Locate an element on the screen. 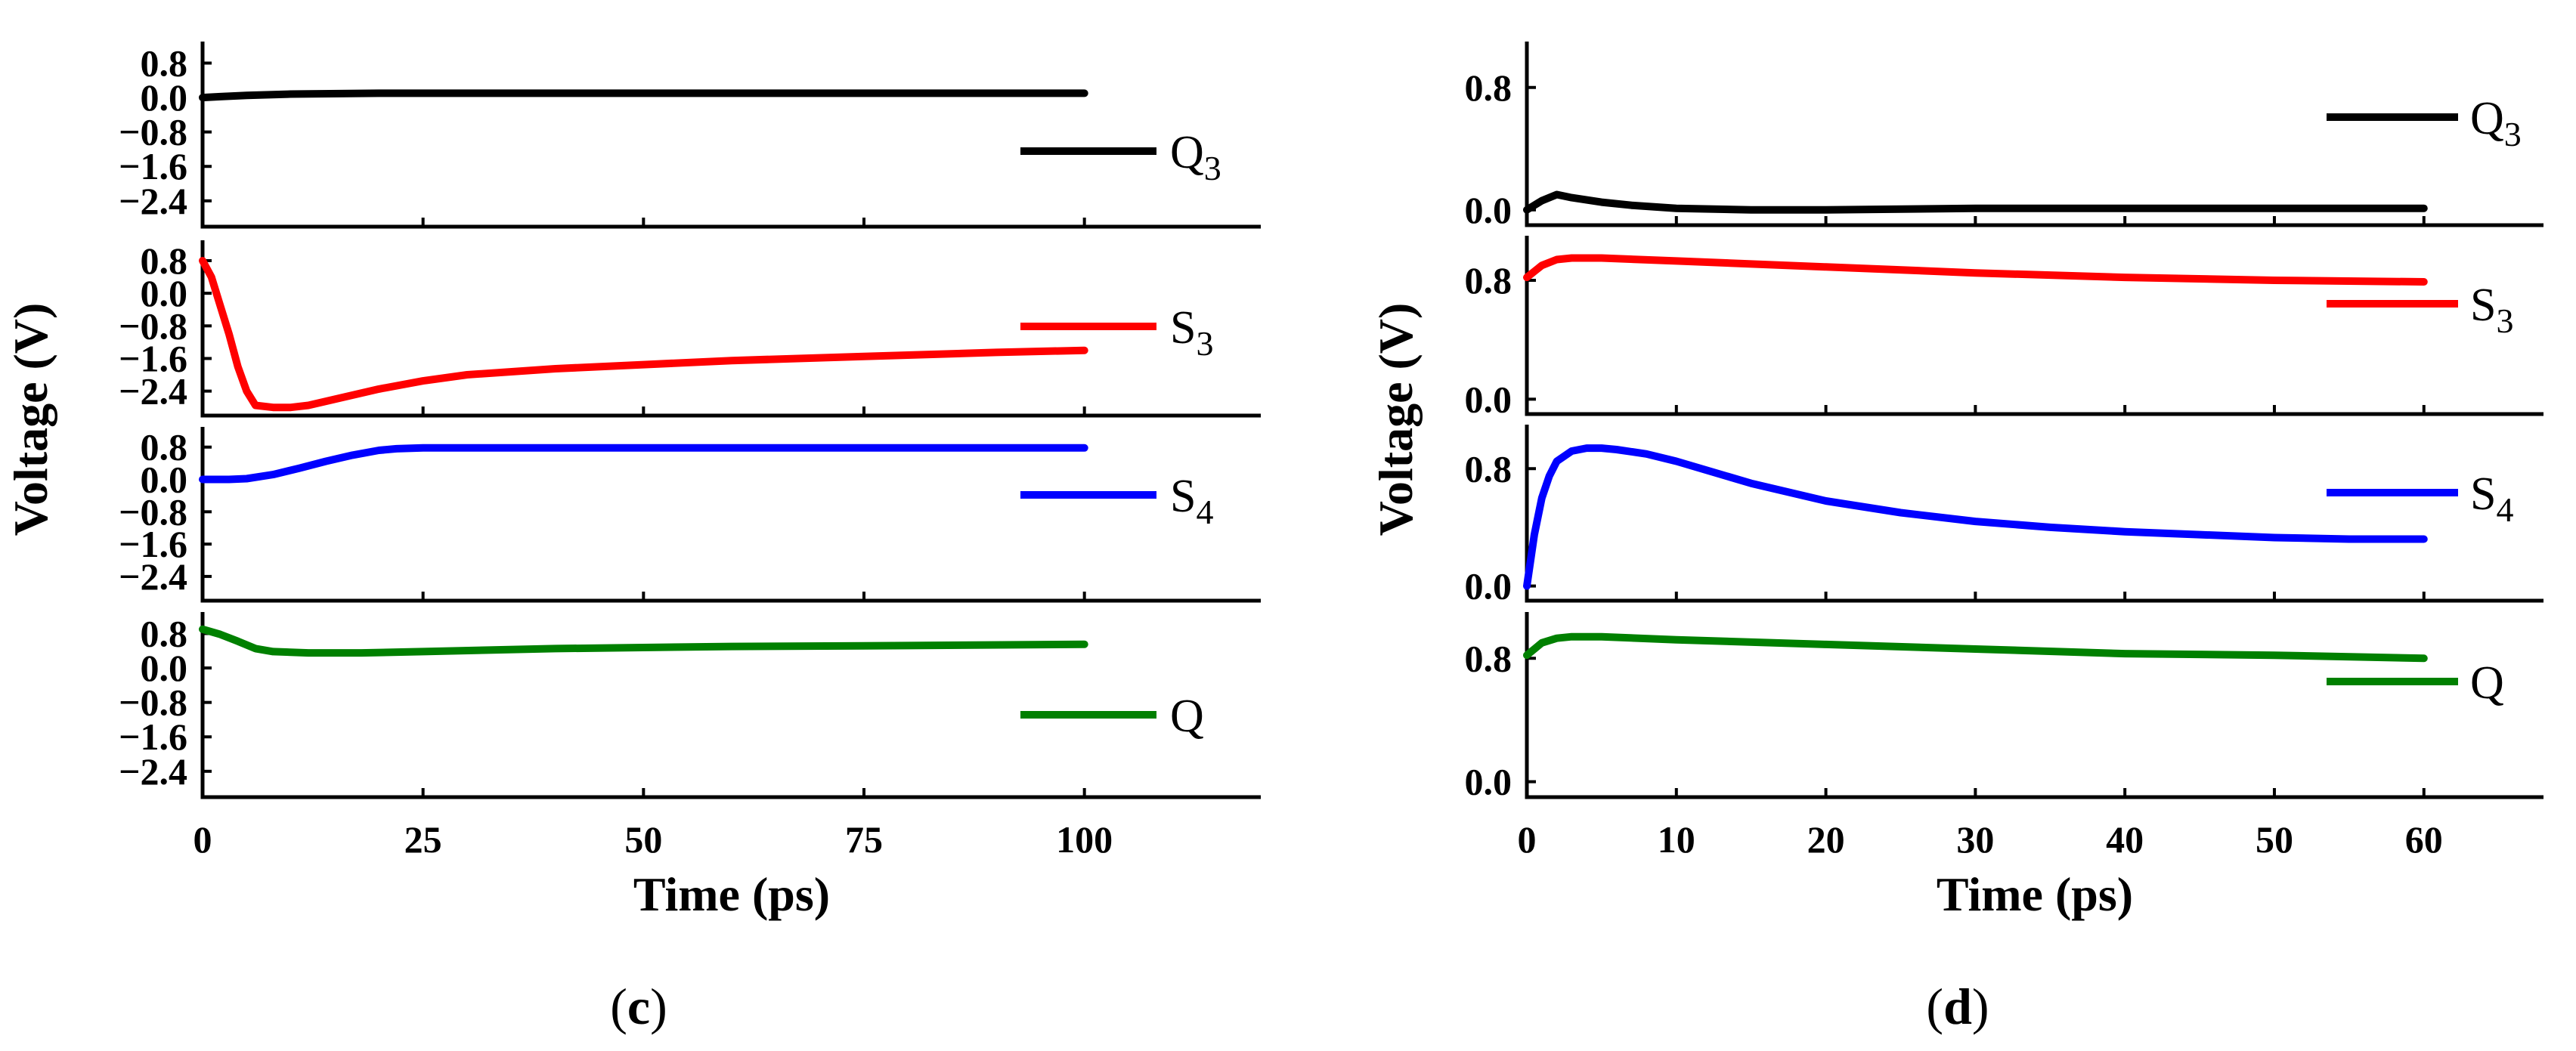 Image resolution: width=2576 pixels, height=1051 pixels. subplot-S3: 0.80.0−0.8−1.6−2.4 S3 is located at coordinates (690, 329).